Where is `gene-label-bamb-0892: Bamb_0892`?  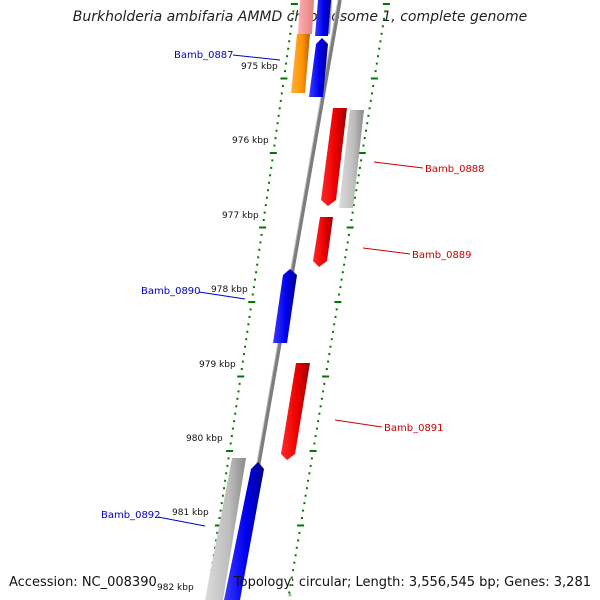 gene-label-bamb-0892: Bamb_0892 is located at coordinates (131, 515).